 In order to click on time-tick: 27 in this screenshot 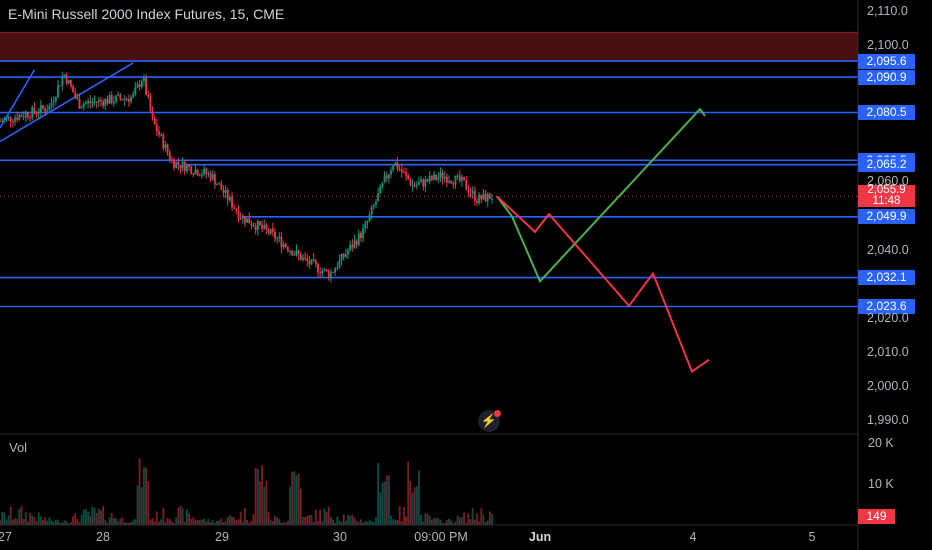, I will do `click(6, 537)`.